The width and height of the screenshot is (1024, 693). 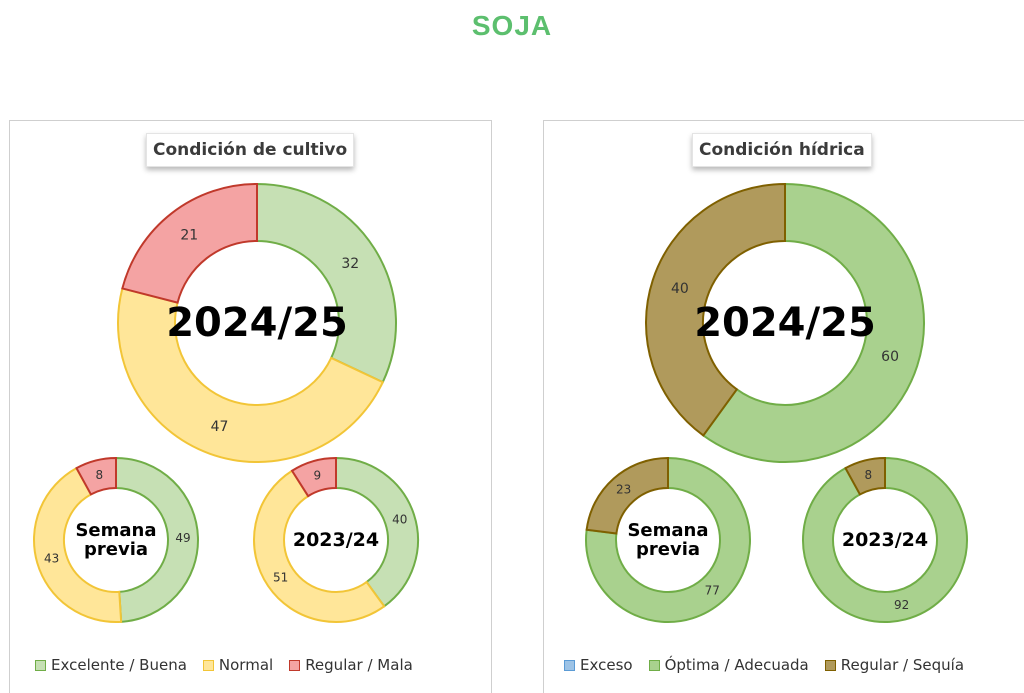 What do you see at coordinates (902, 665) in the screenshot?
I see `legend-label: Regular / Sequía` at bounding box center [902, 665].